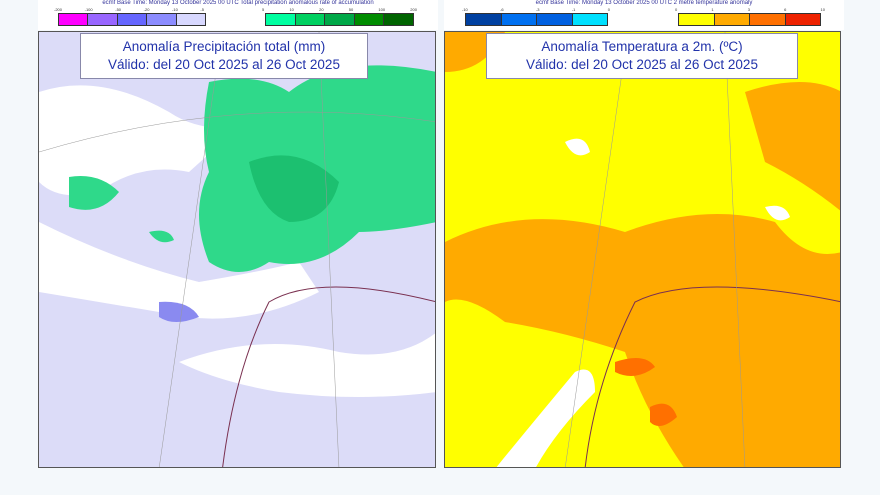 Image resolution: width=880 pixels, height=495 pixels. What do you see at coordinates (502, 9) in the screenshot?
I see `colorbar-tick-label: -6` at bounding box center [502, 9].